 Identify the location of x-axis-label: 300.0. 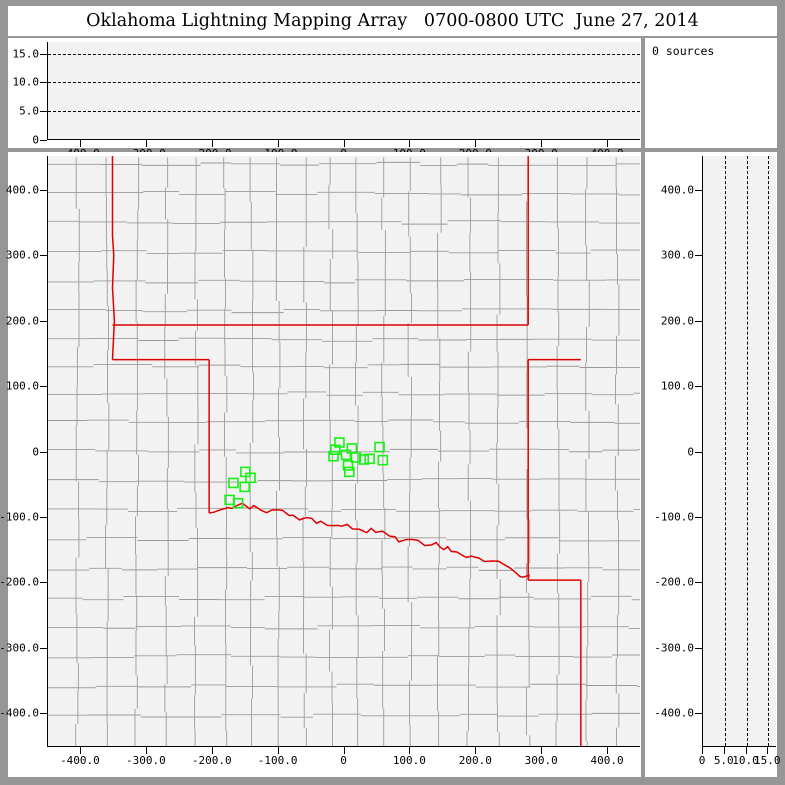
(541, 760).